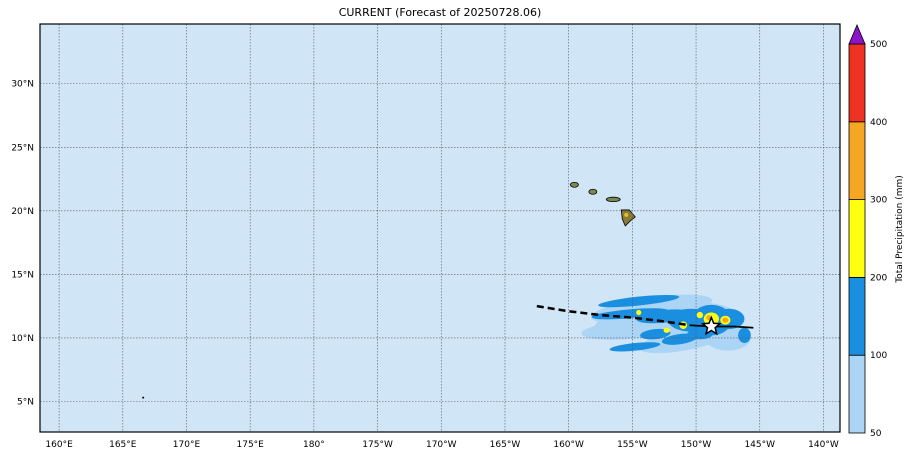 This screenshot has height=459, width=915. I want to click on lon-tick-label: 170°W, so click(441, 445).